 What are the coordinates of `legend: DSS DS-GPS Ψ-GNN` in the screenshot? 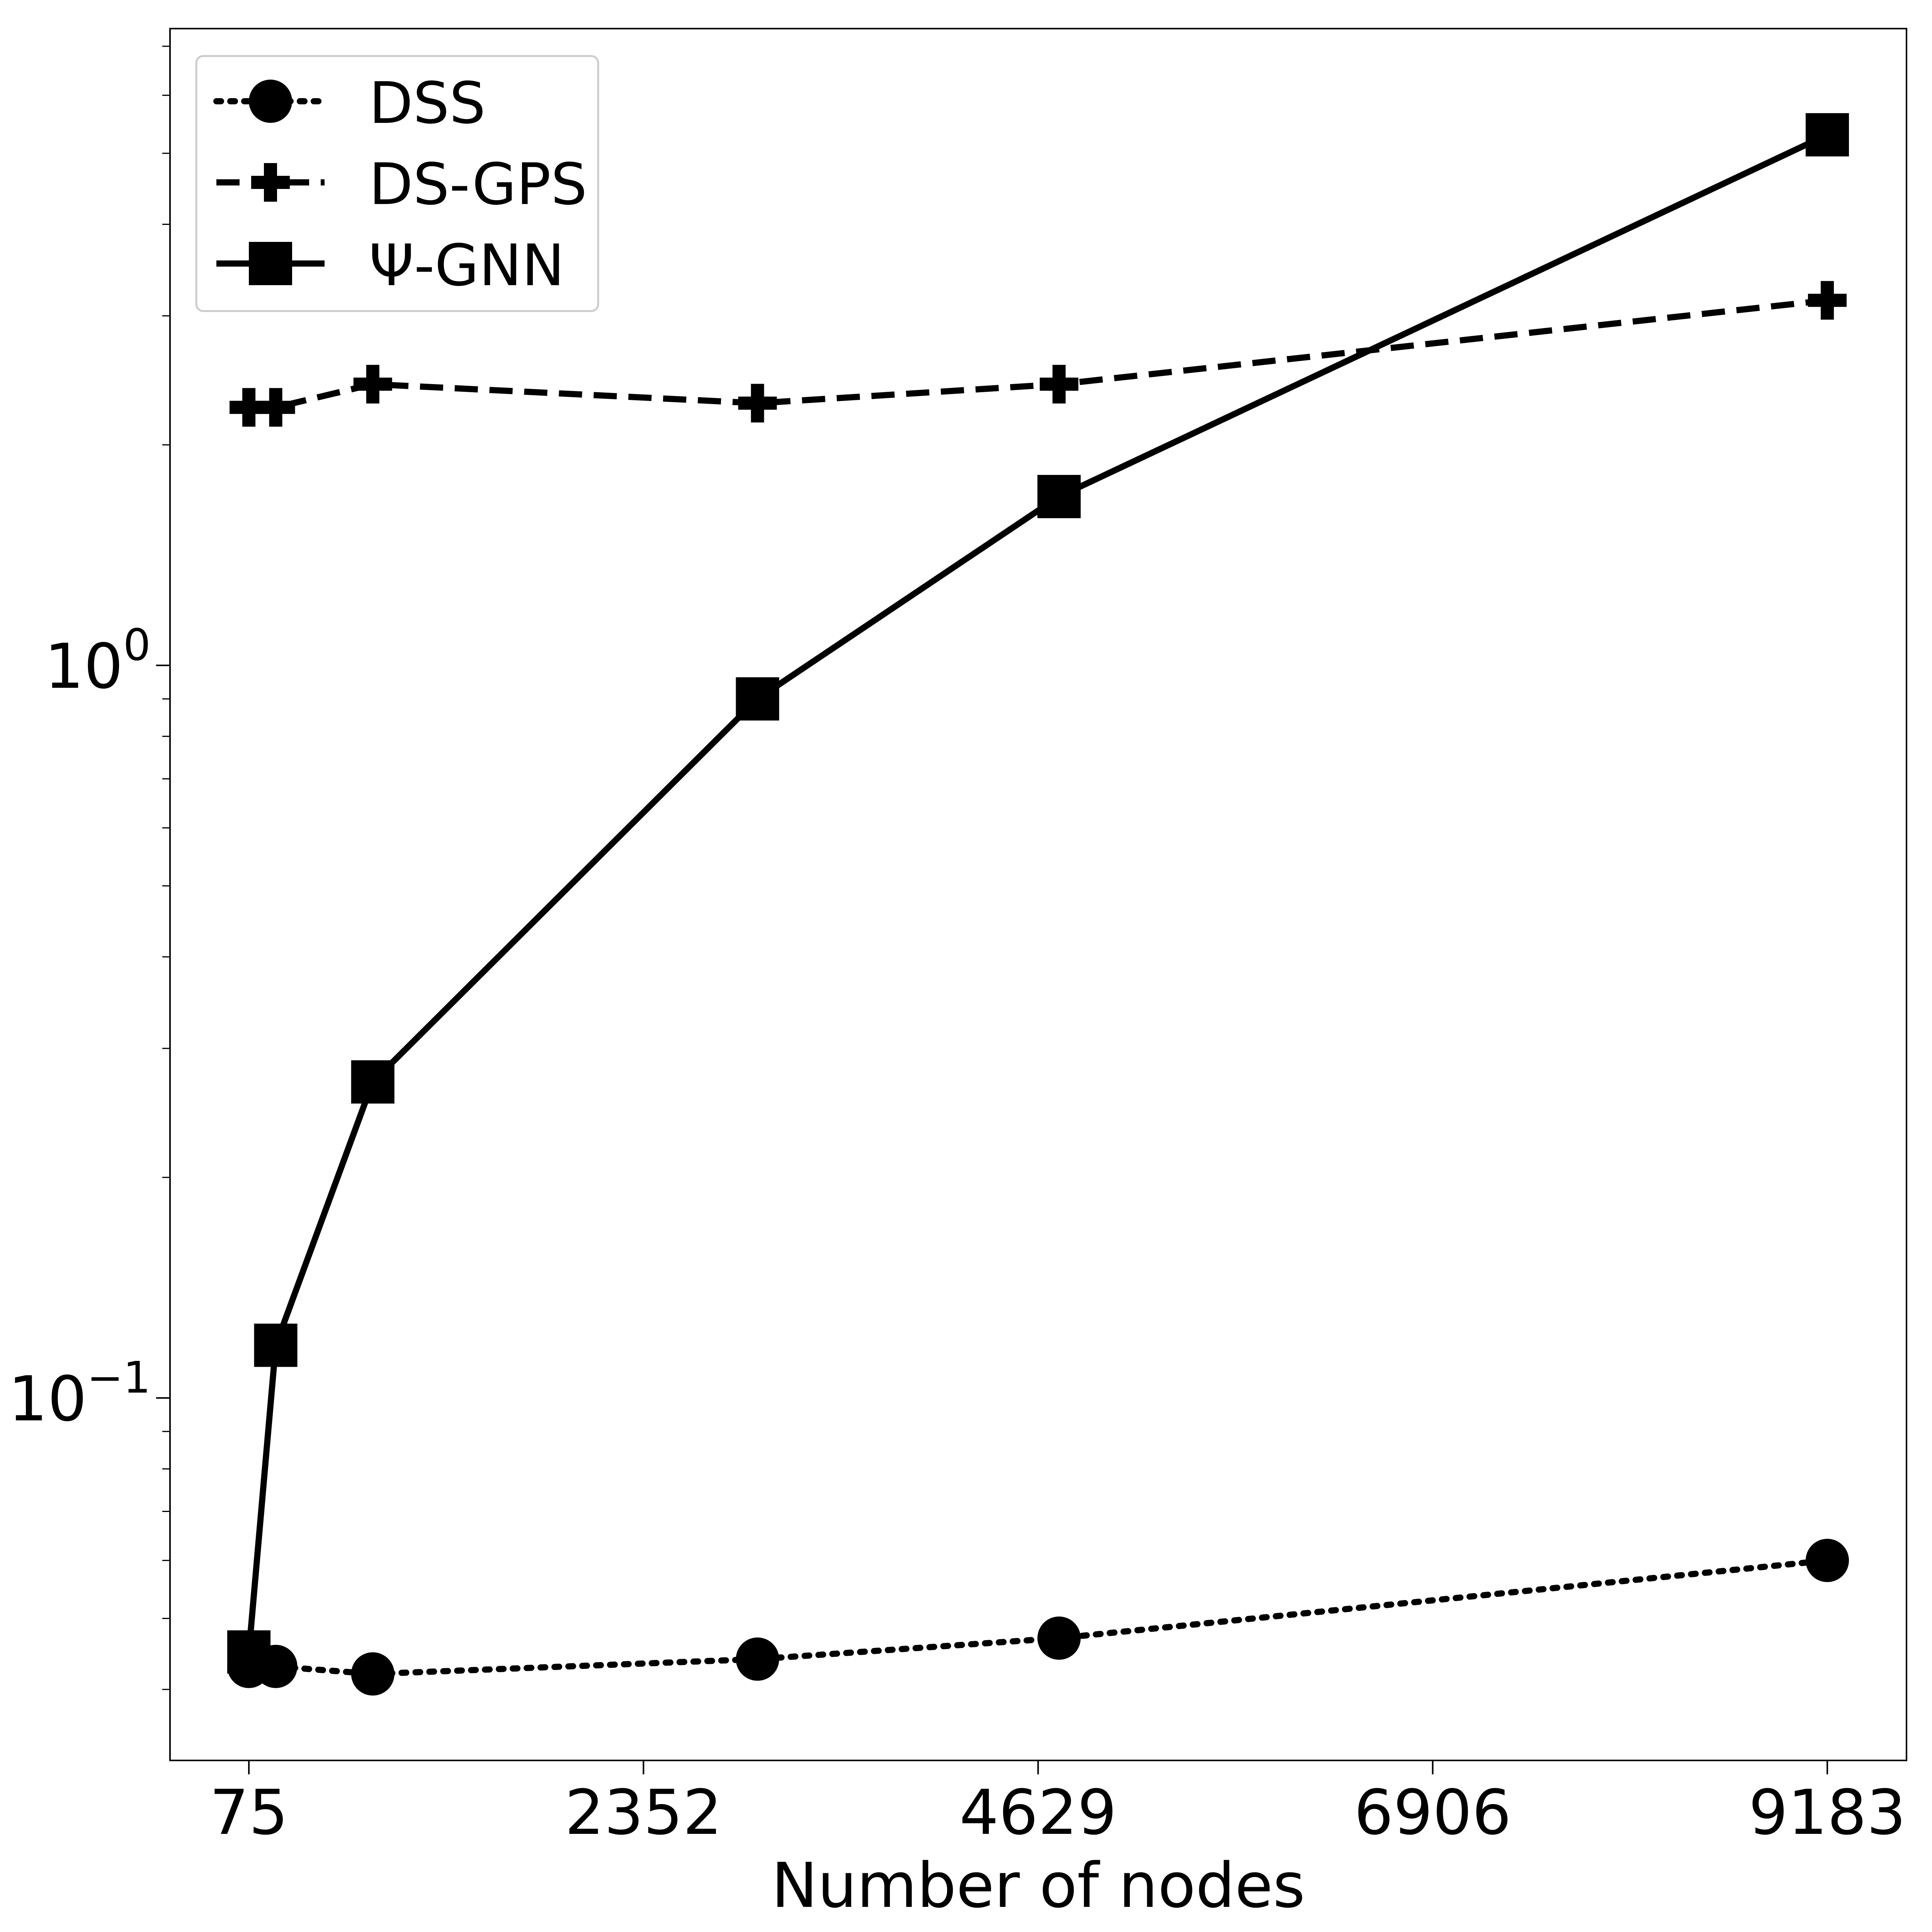 It's located at (397, 184).